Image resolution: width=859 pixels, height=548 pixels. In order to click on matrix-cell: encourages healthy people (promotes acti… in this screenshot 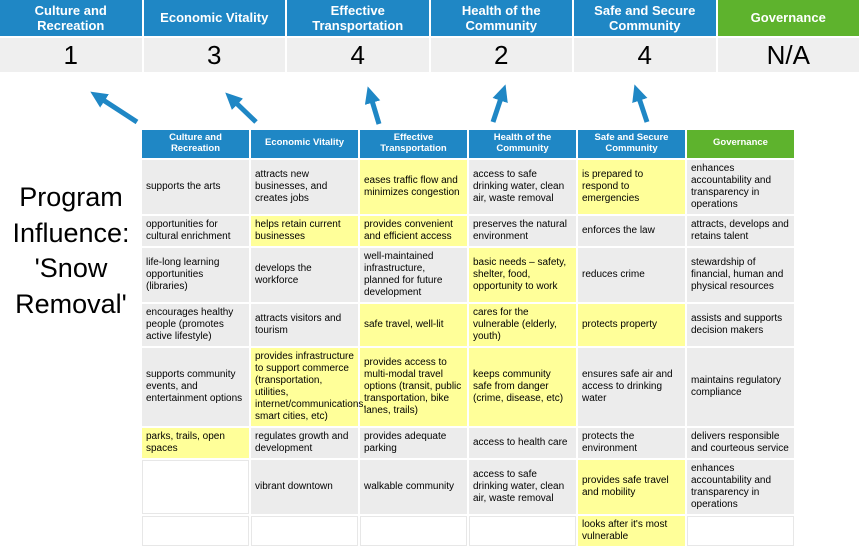, I will do `click(195, 325)`.